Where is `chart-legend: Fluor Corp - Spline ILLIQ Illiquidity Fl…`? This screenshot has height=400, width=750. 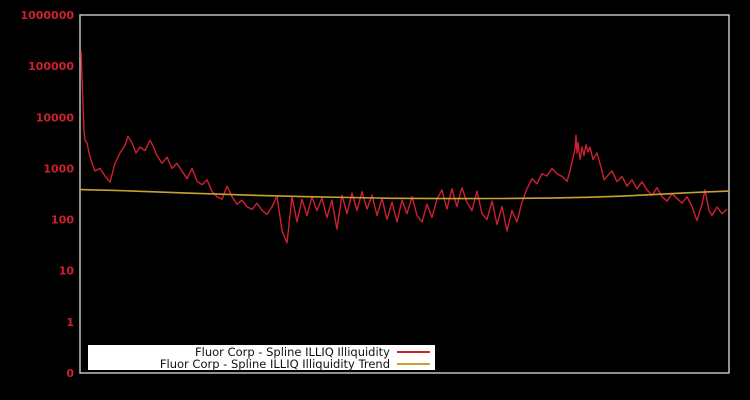 chart-legend: Fluor Corp - Spline ILLIQ Illiquidity Fl… is located at coordinates (261, 357).